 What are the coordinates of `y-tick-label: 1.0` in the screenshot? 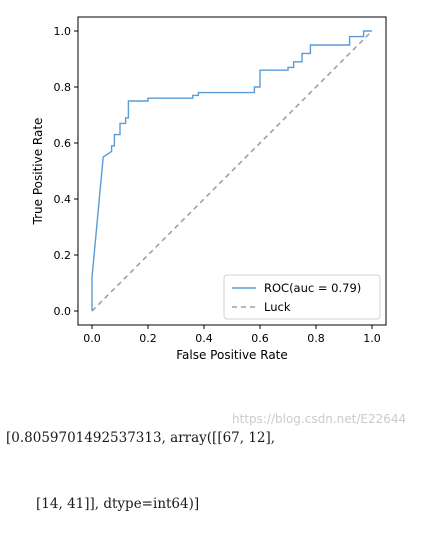 It's located at (63, 31).